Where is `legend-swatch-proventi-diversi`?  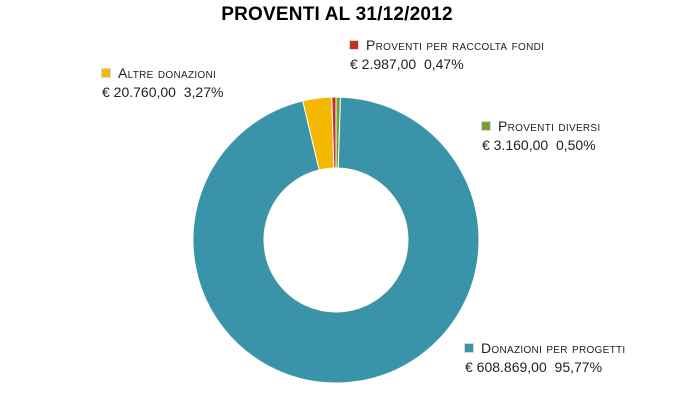 legend-swatch-proventi-diversi is located at coordinates (486, 125).